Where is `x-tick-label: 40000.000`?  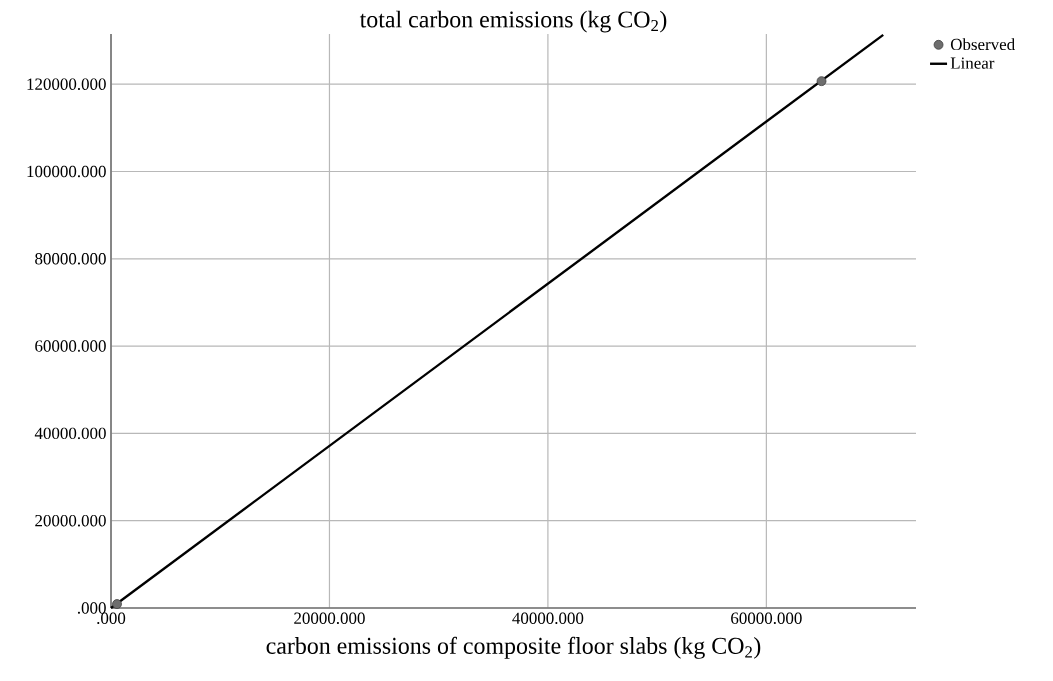 x-tick-label: 40000.000 is located at coordinates (548, 618).